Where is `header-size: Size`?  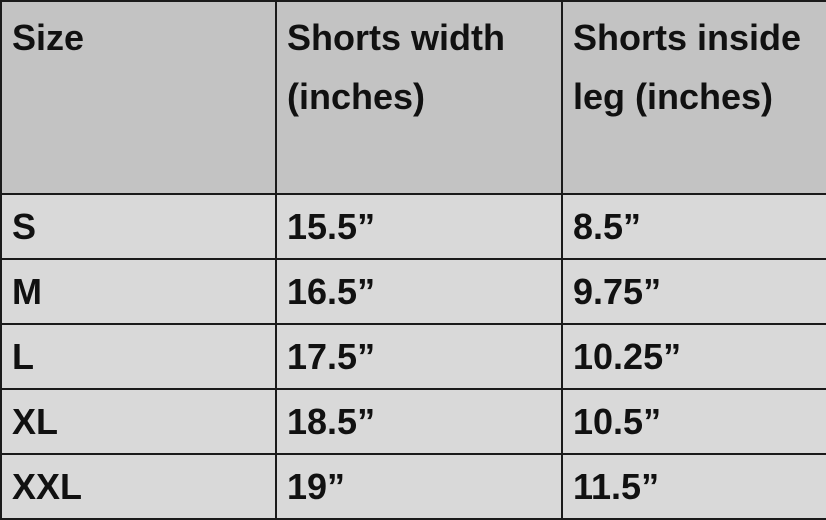 header-size: Size is located at coordinates (138, 97).